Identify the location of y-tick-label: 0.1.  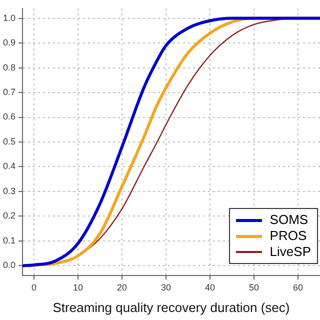
(9, 240).